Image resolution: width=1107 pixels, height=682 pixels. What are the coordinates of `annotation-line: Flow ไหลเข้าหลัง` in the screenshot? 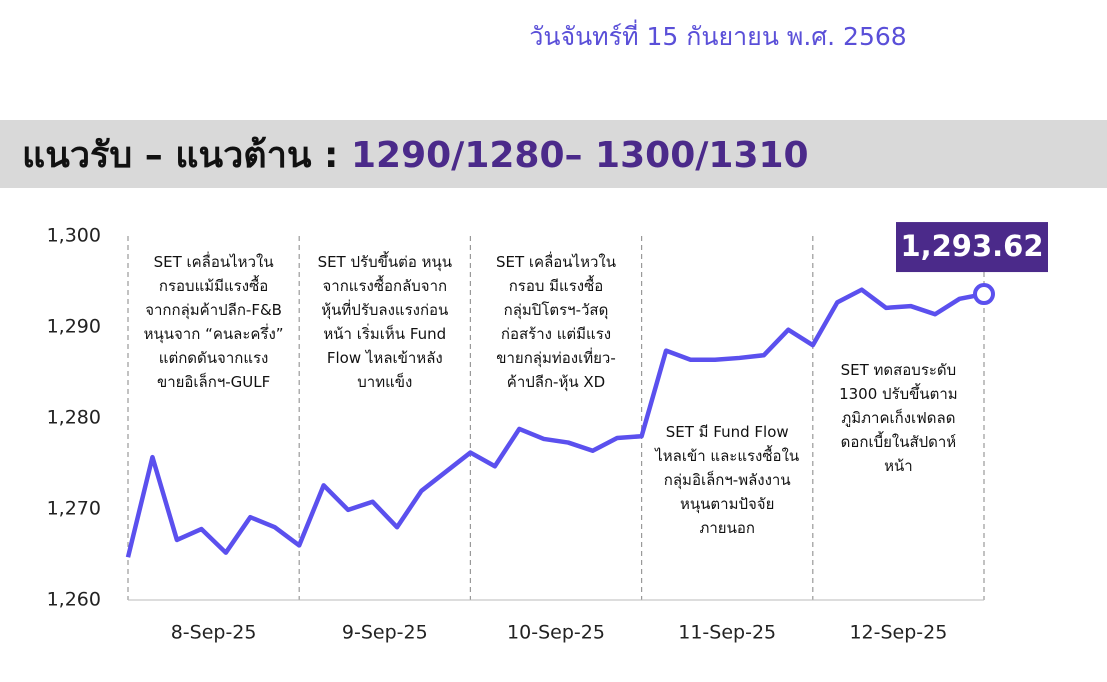 It's located at (385, 358).